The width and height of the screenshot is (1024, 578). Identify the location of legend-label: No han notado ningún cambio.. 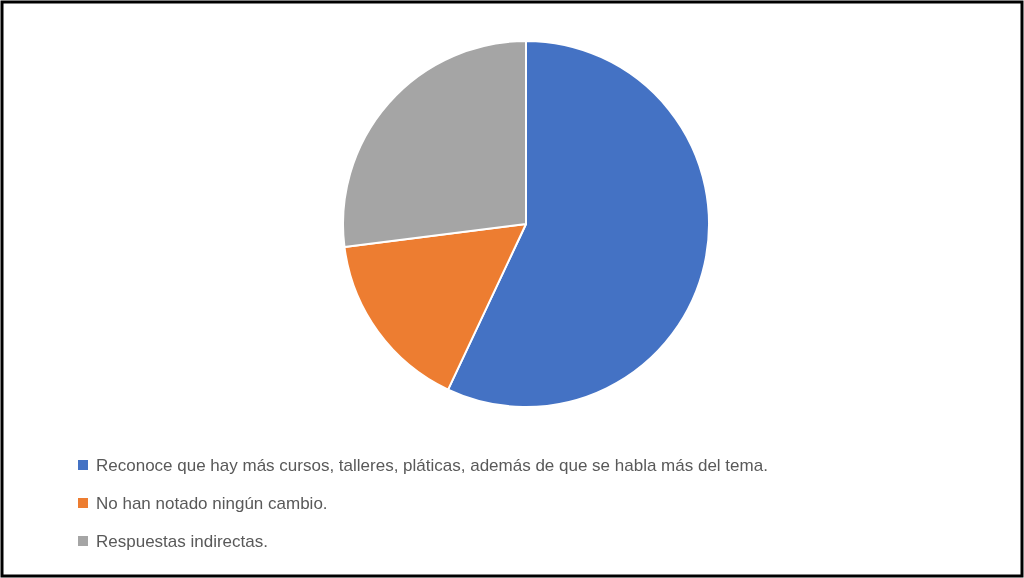
(212, 503).